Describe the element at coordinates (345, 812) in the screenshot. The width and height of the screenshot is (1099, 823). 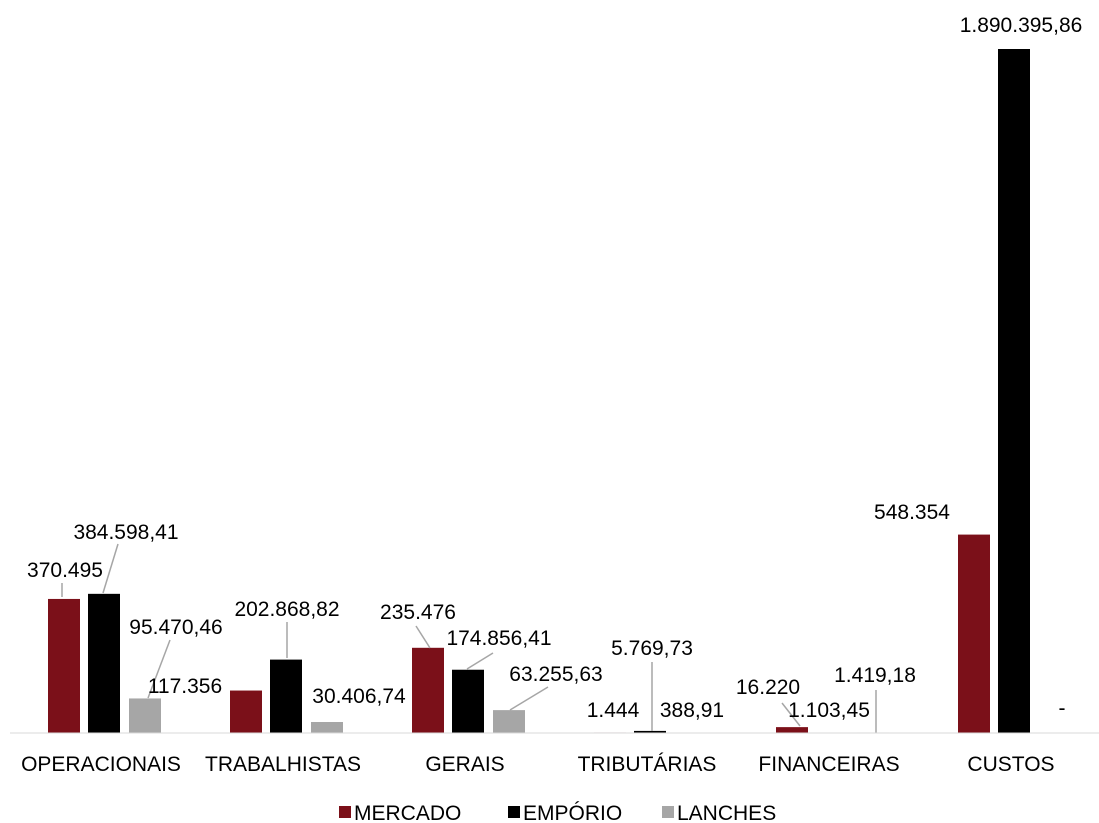
I see `legend-swatch-mercado` at that location.